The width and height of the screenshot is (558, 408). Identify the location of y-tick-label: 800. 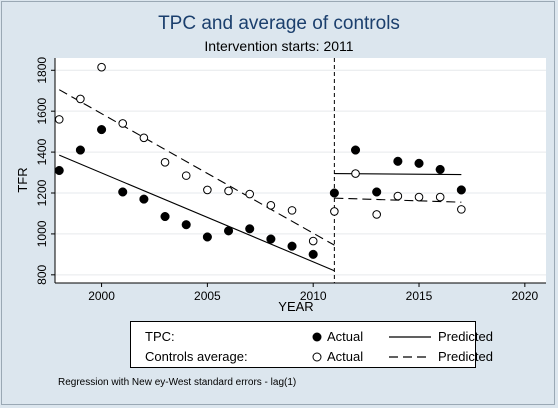
(42, 274).